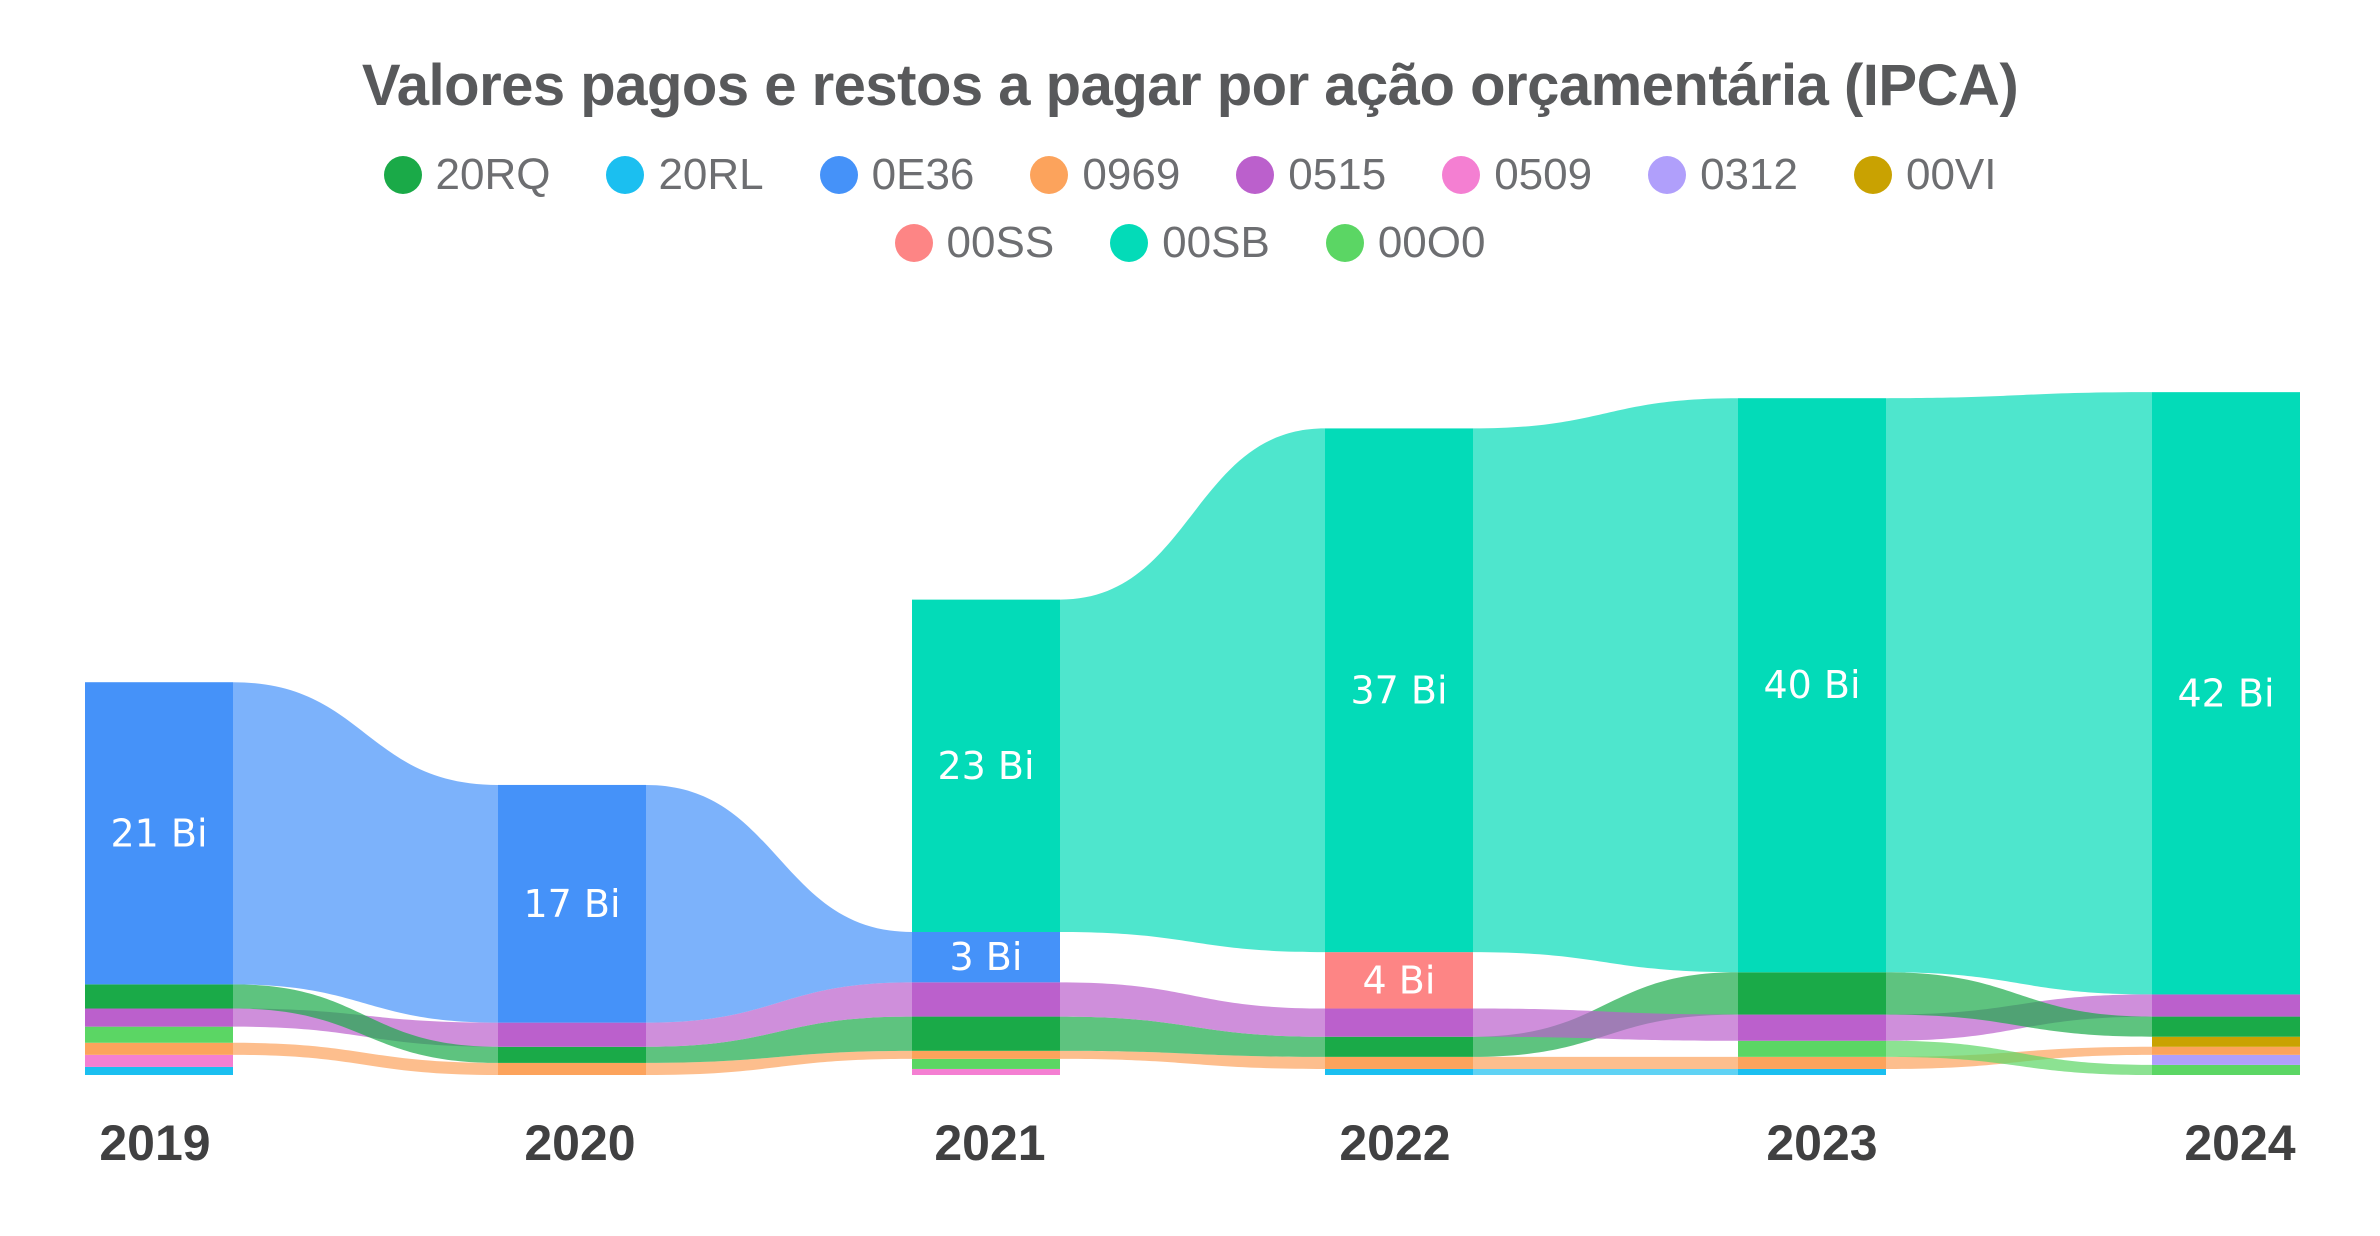 This screenshot has height=1236, width=2380. Describe the element at coordinates (1812, 1048) in the screenshot. I see `bar-segment-00o0-2023` at that location.